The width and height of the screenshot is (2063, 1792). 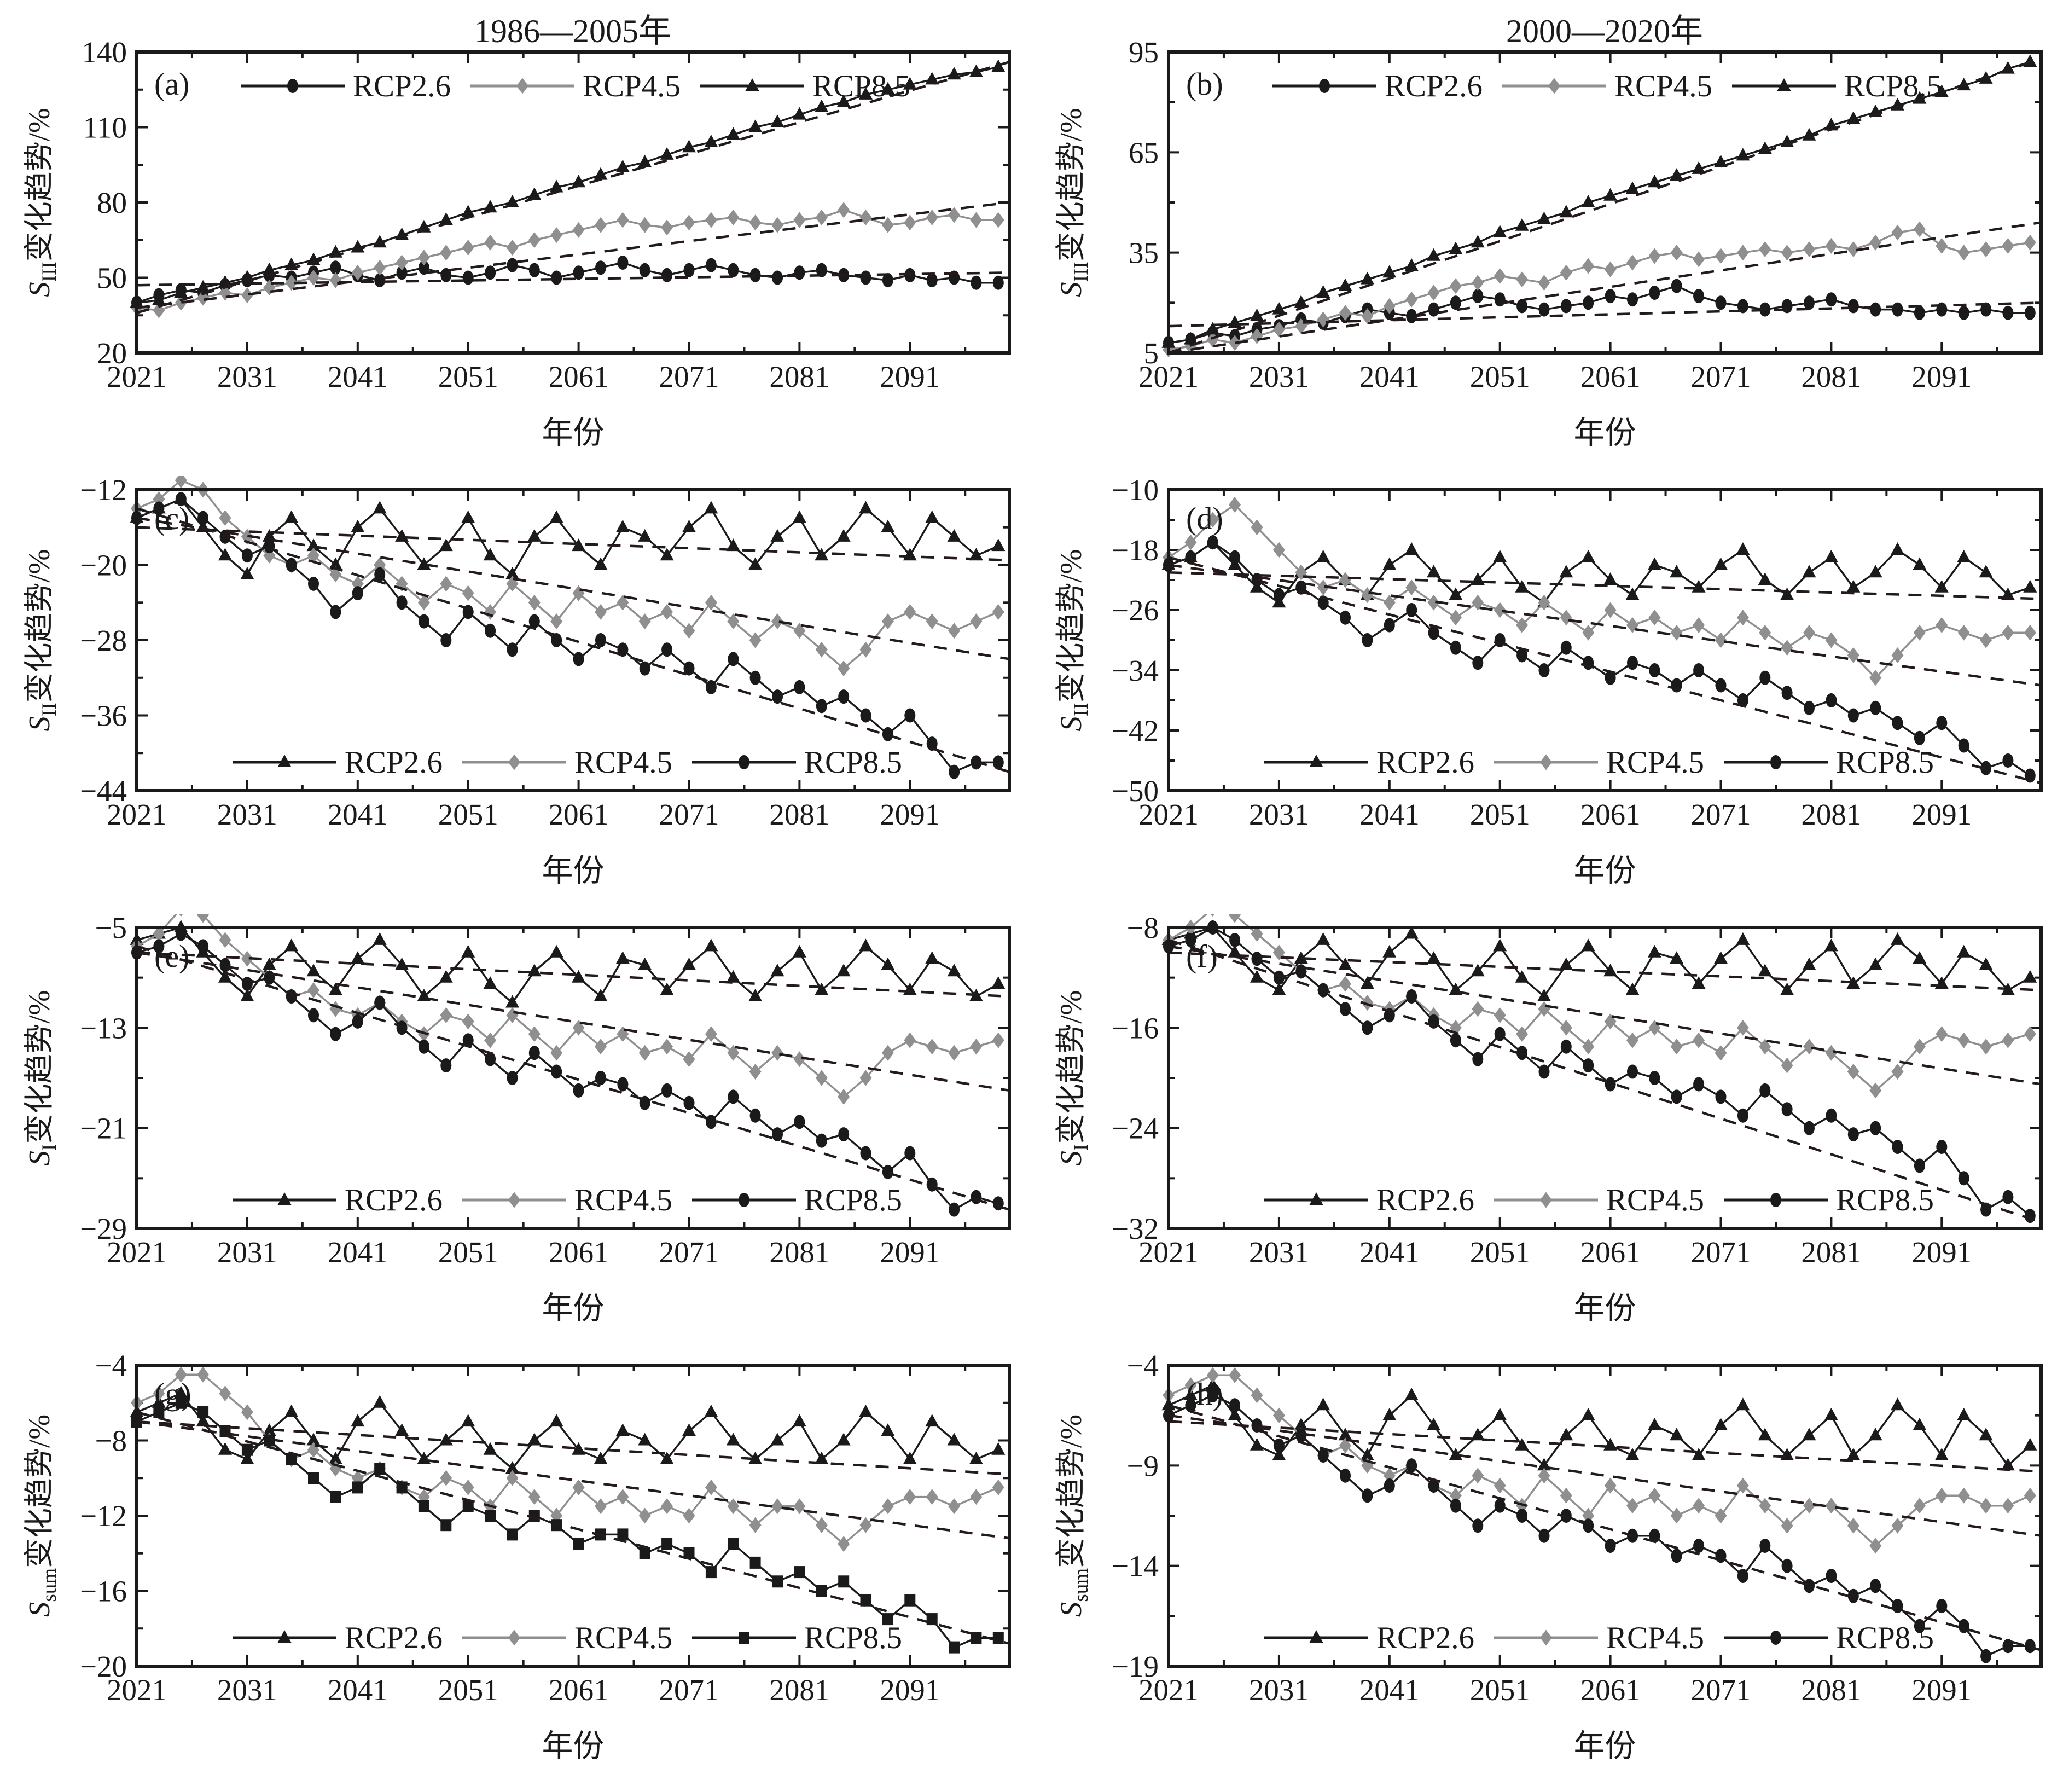 I want to click on legend-label-RCP2.6: RCP2.6, so click(x=394, y=1638).